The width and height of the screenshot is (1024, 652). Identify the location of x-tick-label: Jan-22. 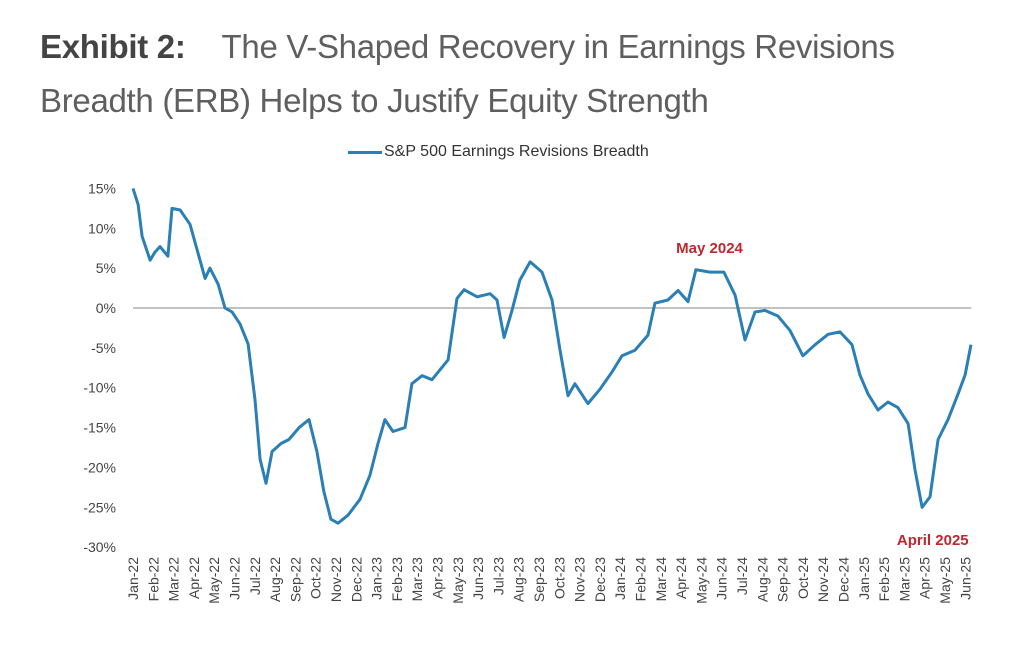
(133, 578).